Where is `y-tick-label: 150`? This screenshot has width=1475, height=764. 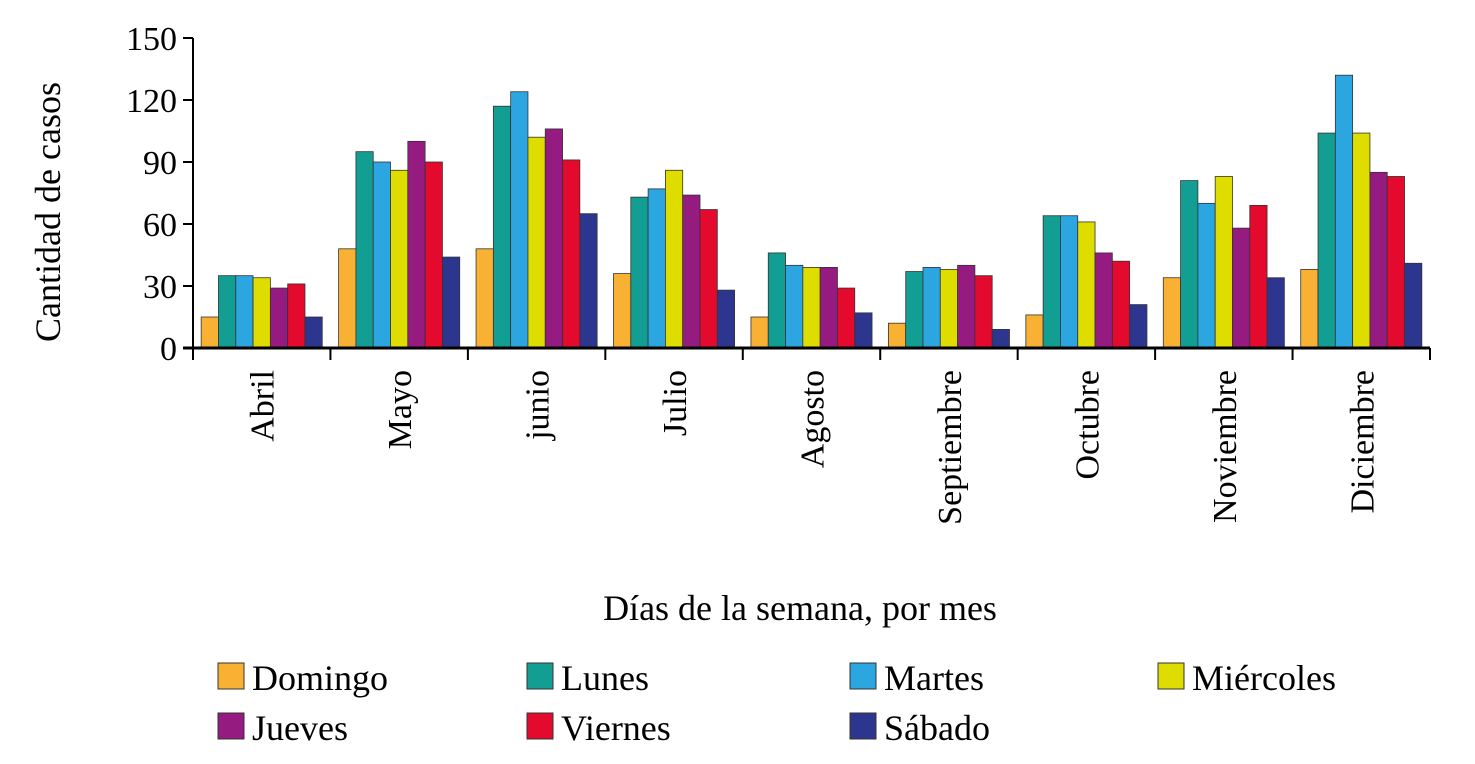
y-tick-label: 150 is located at coordinates (151, 39).